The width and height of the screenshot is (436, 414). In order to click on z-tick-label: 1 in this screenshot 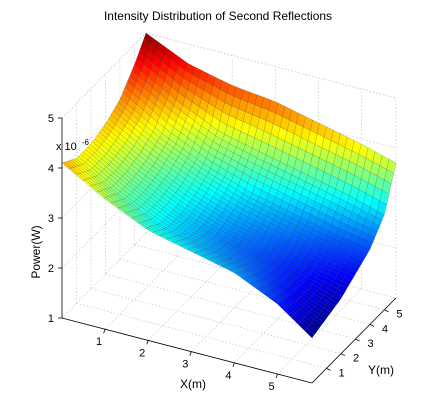, I will do `click(51, 319)`.